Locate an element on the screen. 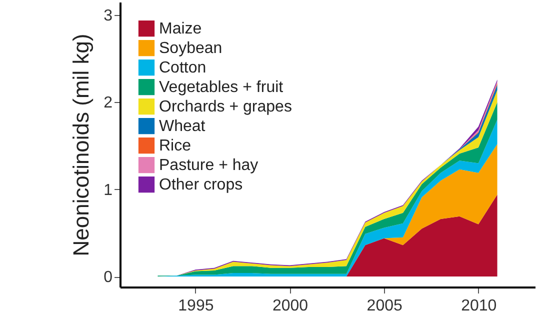  y-tick-label: 1 is located at coordinates (108, 190).